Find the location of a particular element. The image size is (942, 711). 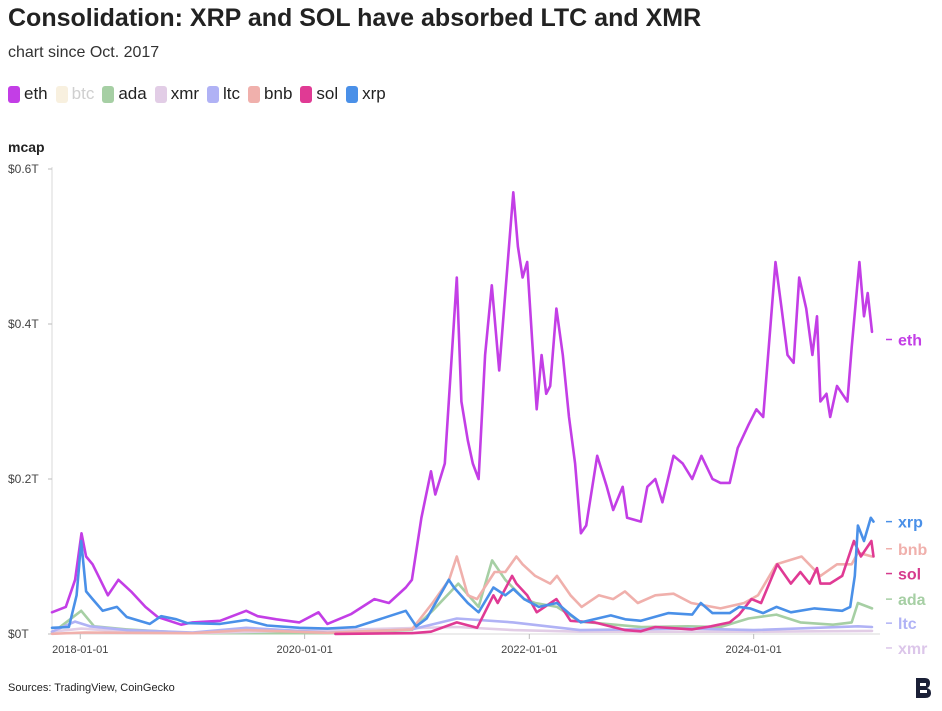

legend-item-bnb: bnb is located at coordinates (270, 94).